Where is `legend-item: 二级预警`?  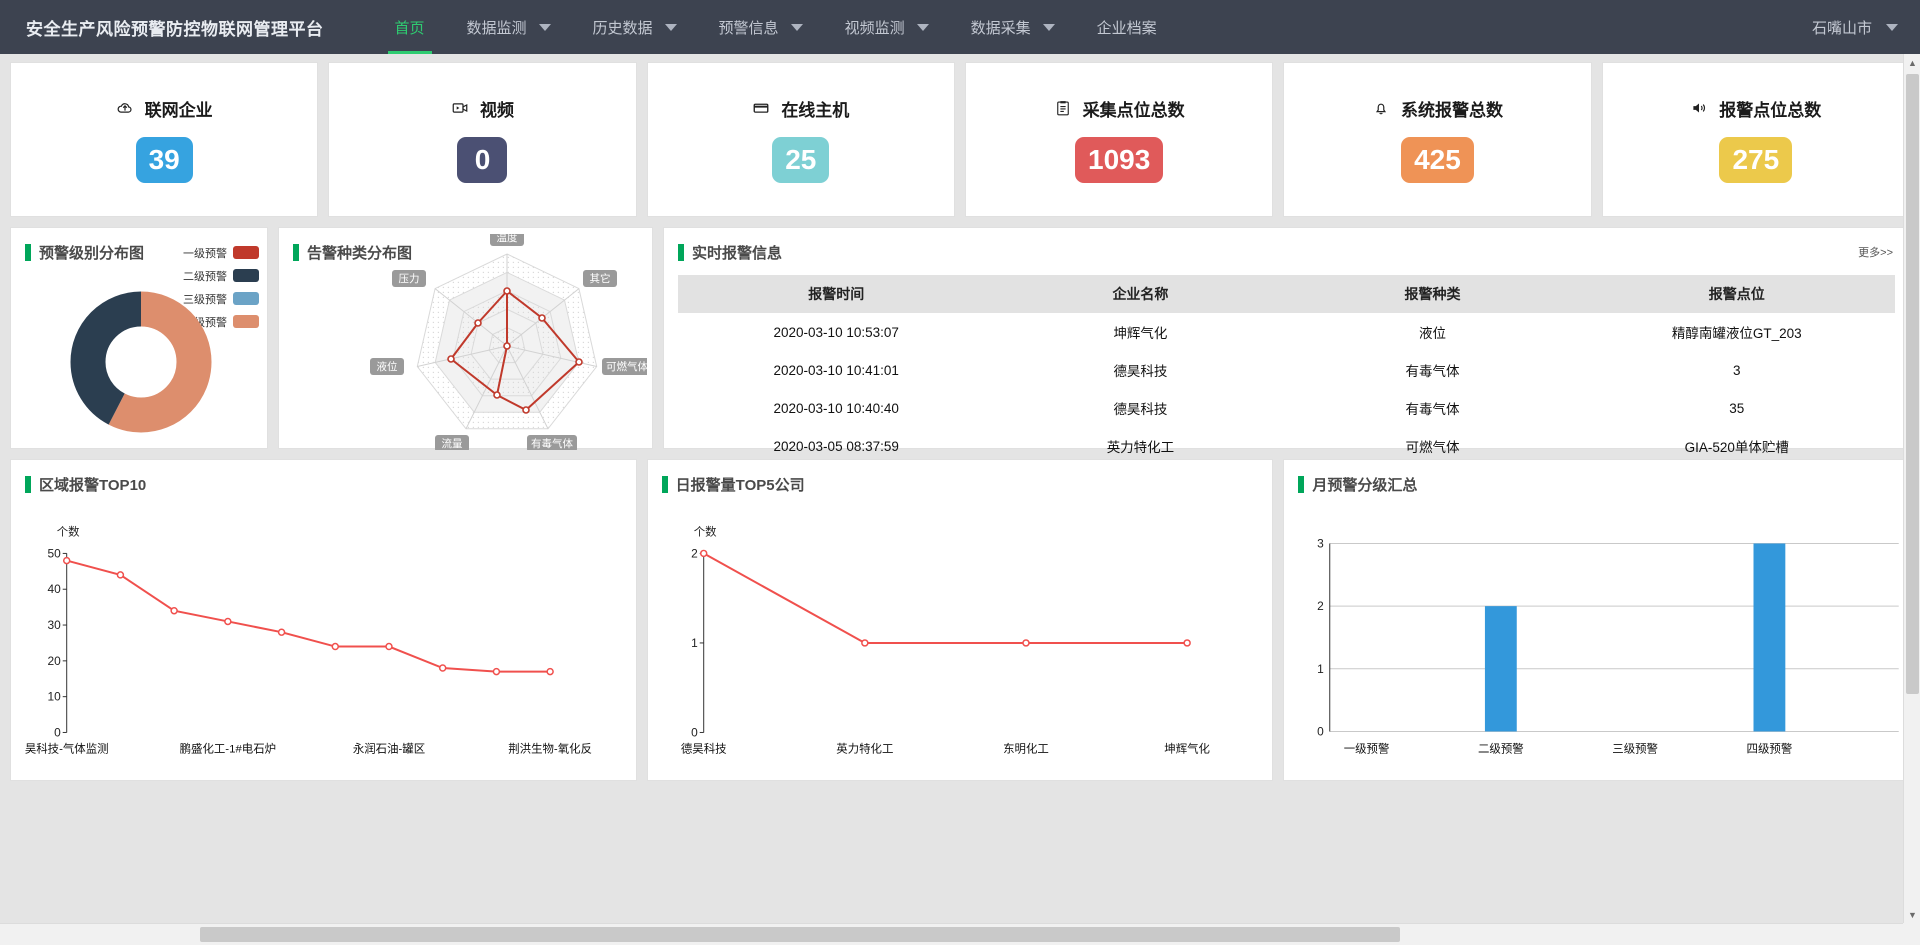
legend-item: 二级预警 is located at coordinates (221, 275).